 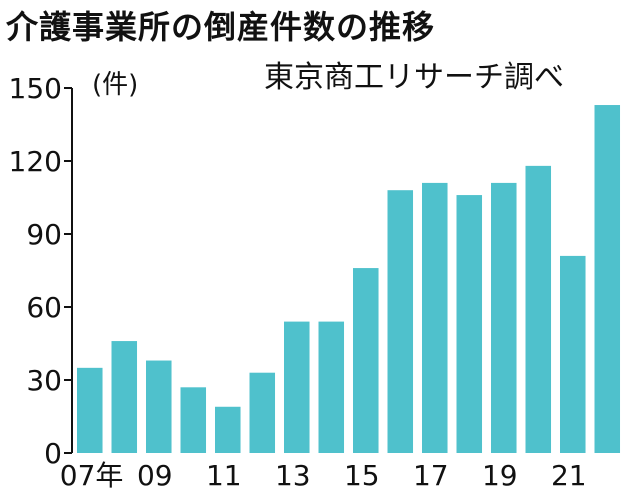 I want to click on y-tick-label: 60, so click(x=44, y=307).